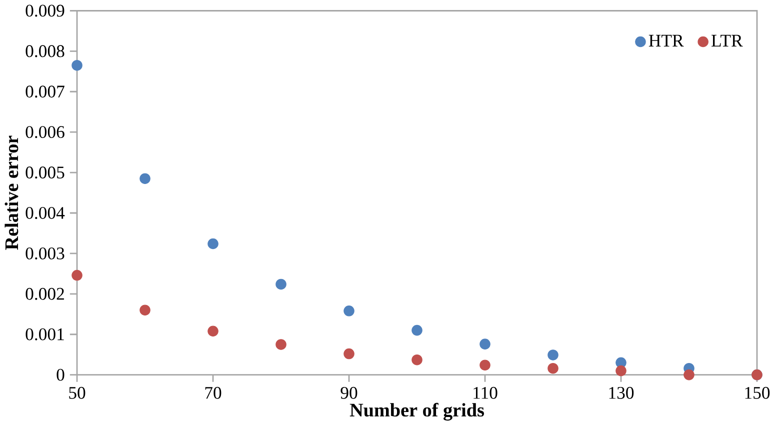 The height and width of the screenshot is (425, 775). What do you see at coordinates (45, 91) in the screenshot?
I see `y-tick-label: 0.007` at bounding box center [45, 91].